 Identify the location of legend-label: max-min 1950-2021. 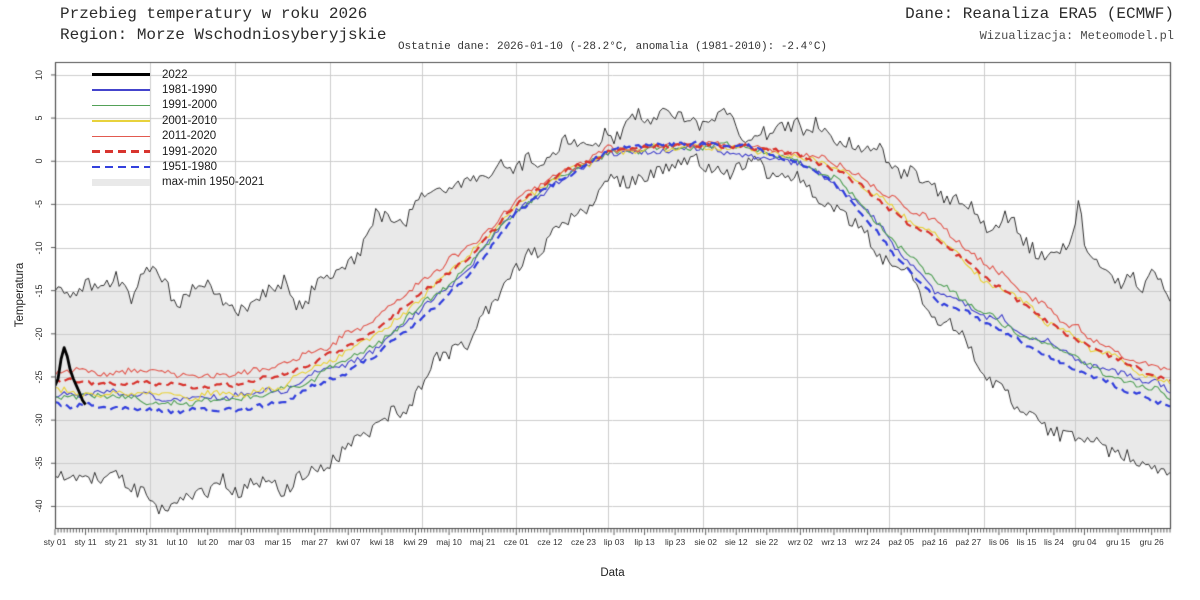
(213, 182).